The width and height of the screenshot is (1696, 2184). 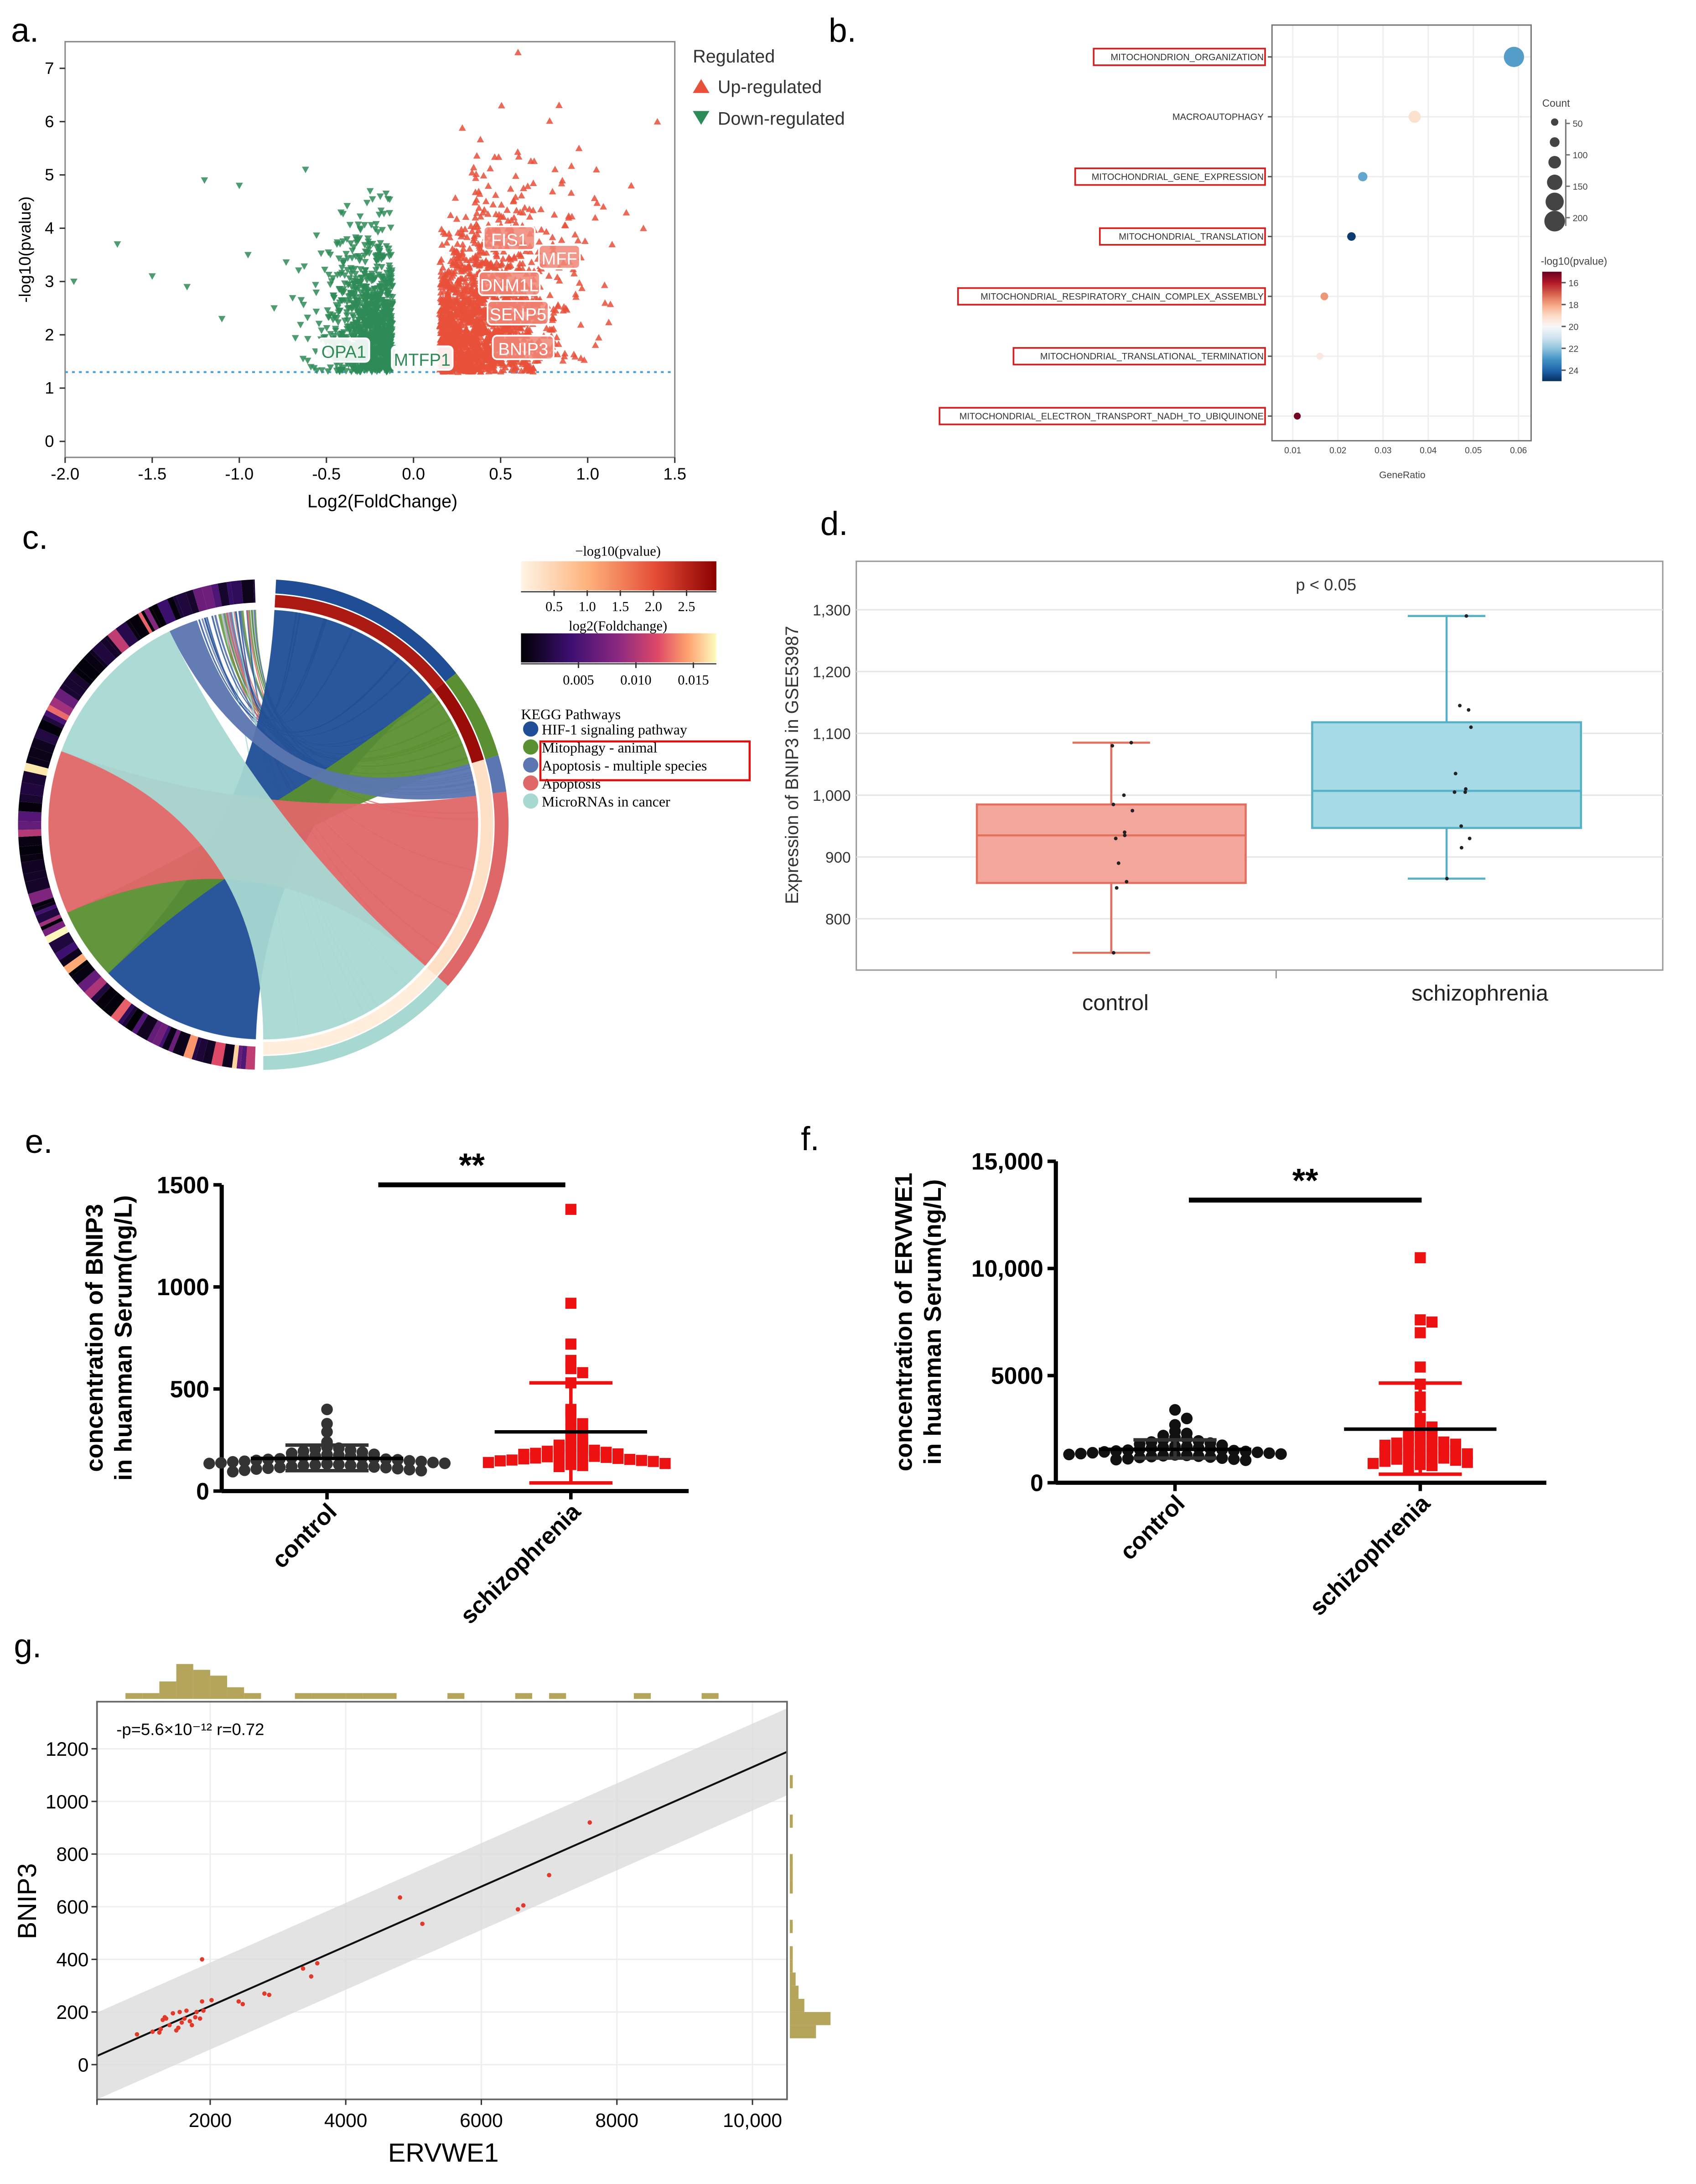 I want to click on x-category-label: control, so click(x=1115, y=1003).